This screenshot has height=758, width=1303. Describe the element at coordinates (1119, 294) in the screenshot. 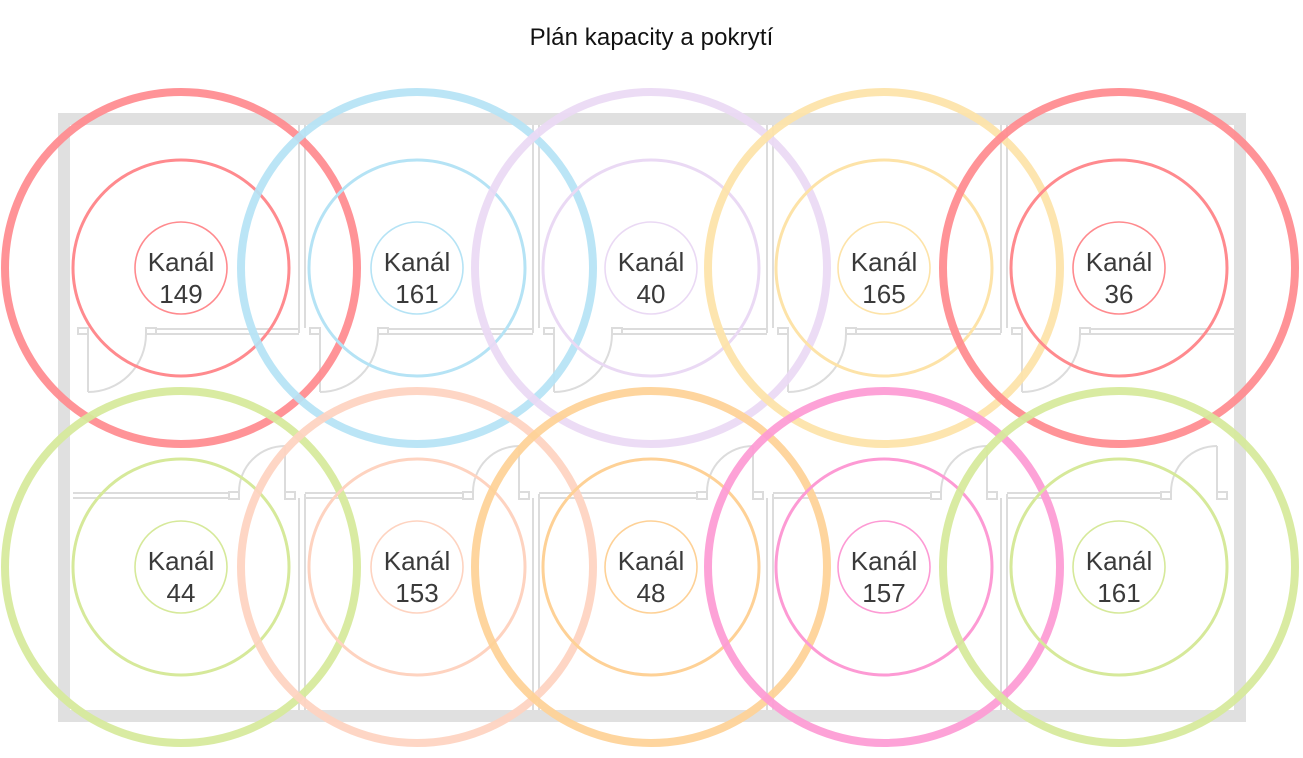

I see `channel-number: 36` at that location.